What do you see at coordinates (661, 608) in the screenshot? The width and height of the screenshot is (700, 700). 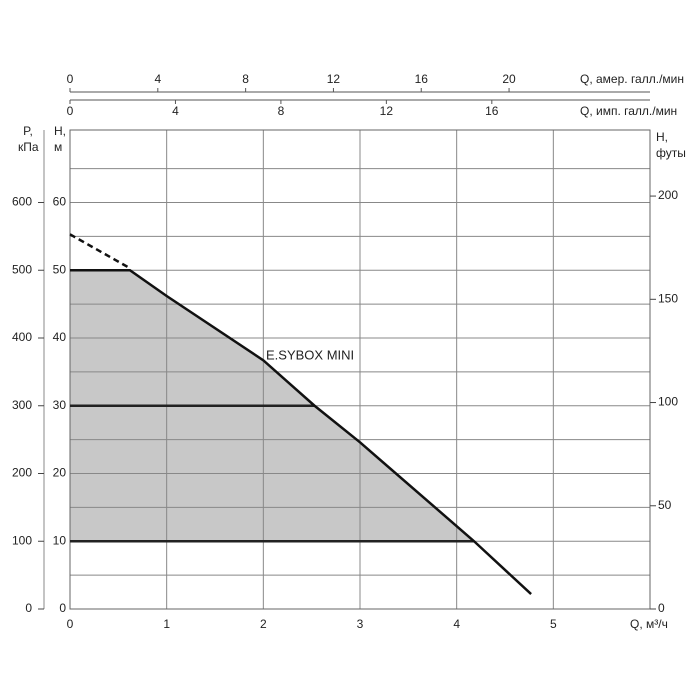 I see `y2-tick-label: 0` at bounding box center [661, 608].